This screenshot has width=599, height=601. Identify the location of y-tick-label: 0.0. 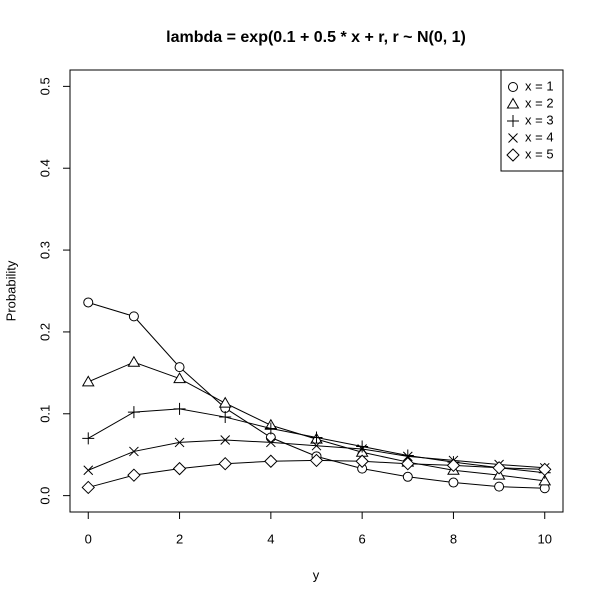
(44, 496).